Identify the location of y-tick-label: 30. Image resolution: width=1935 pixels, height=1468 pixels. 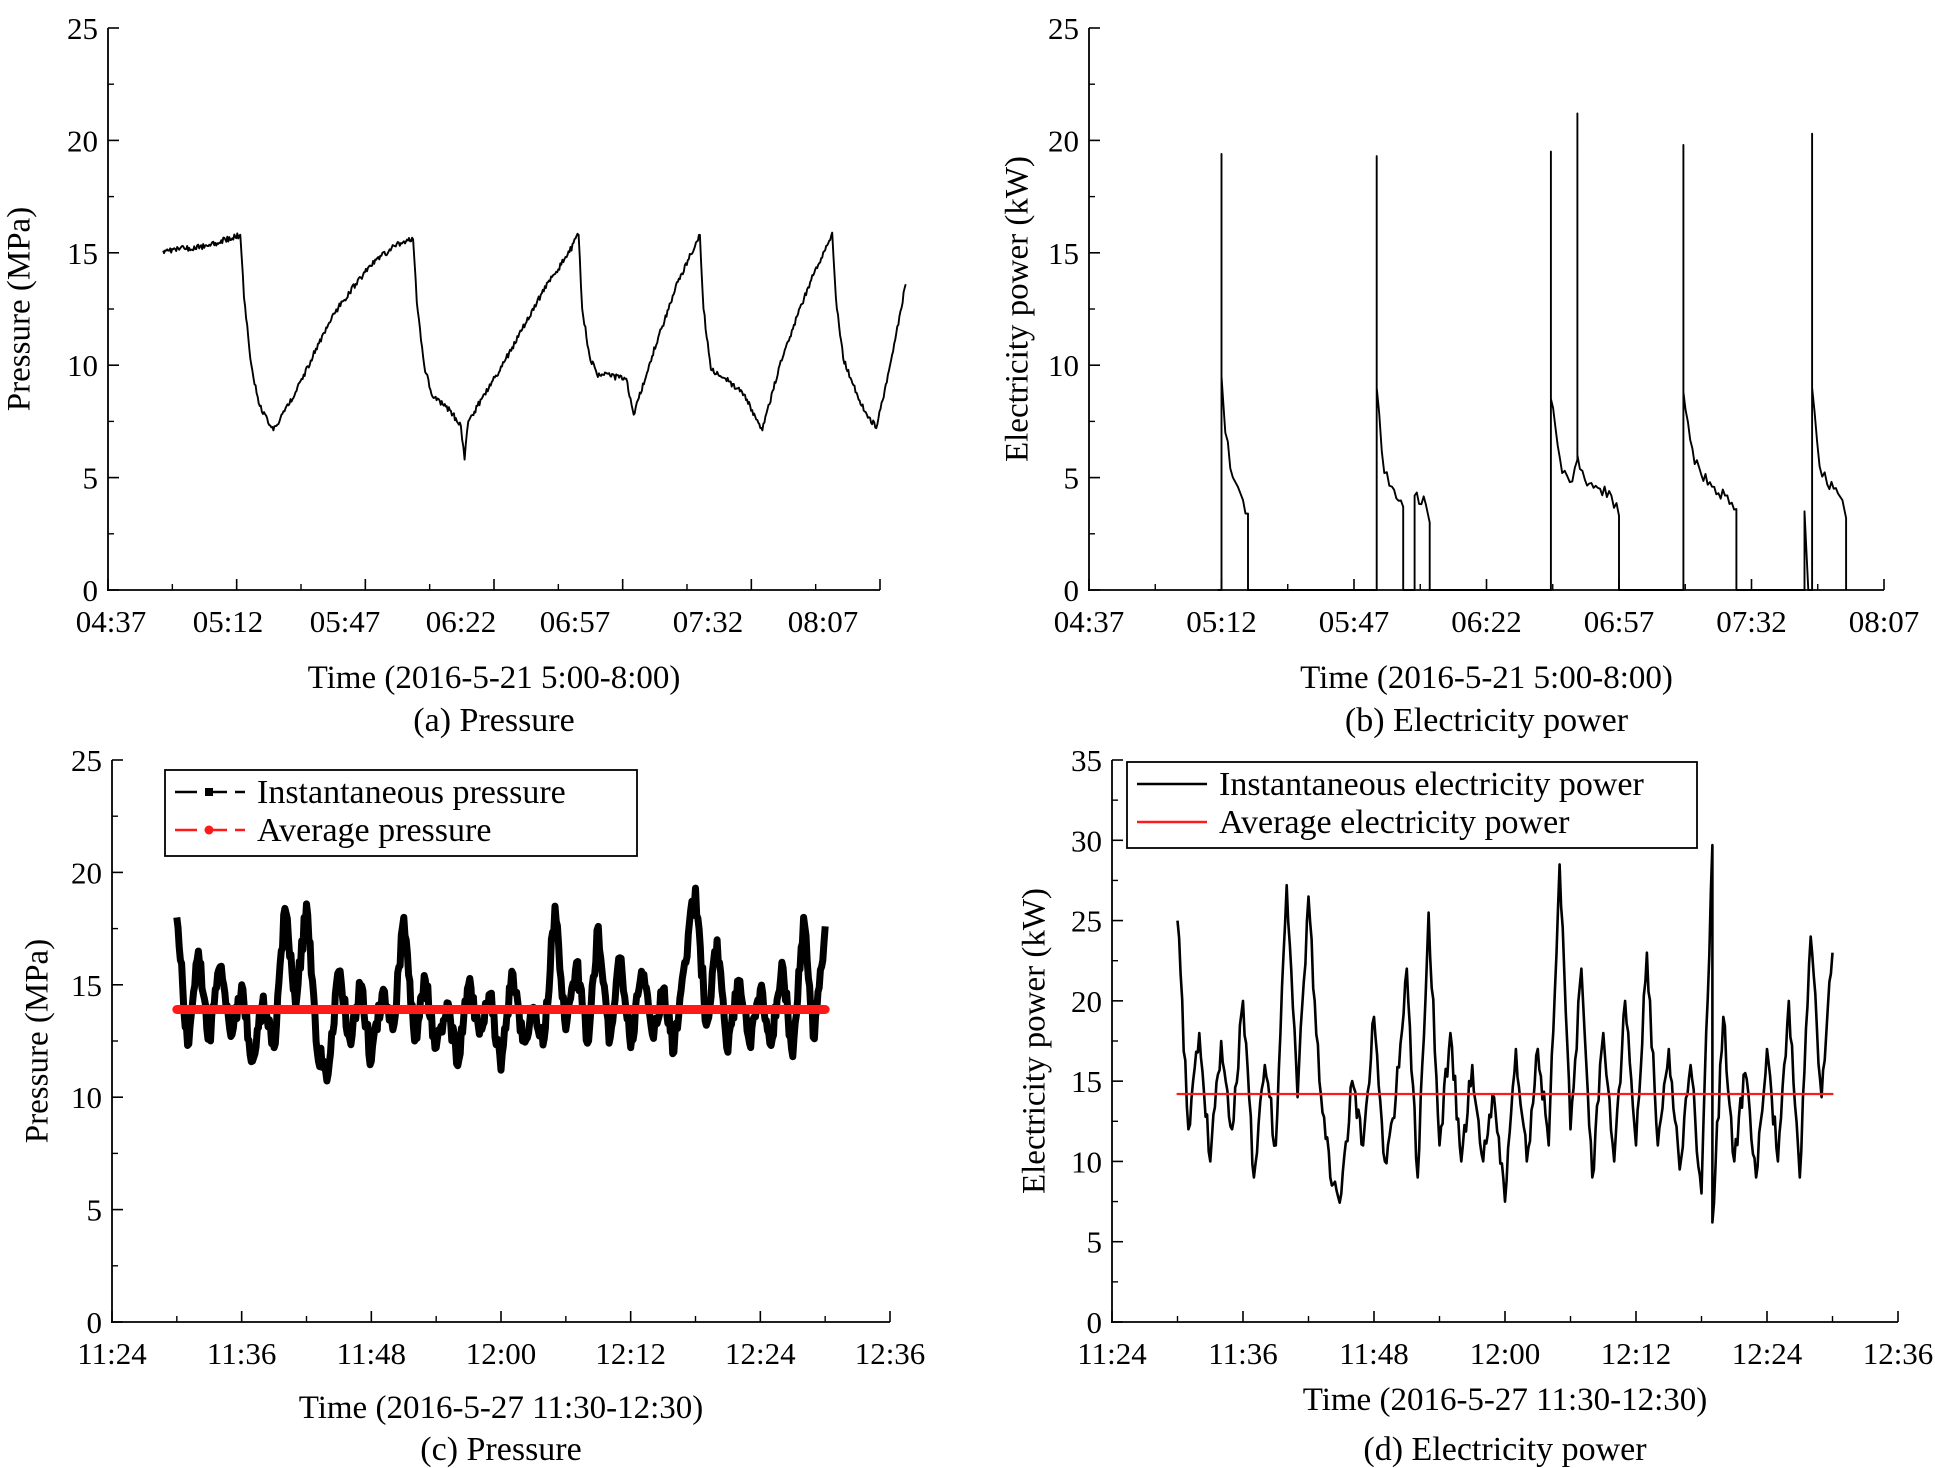
(1086, 840).